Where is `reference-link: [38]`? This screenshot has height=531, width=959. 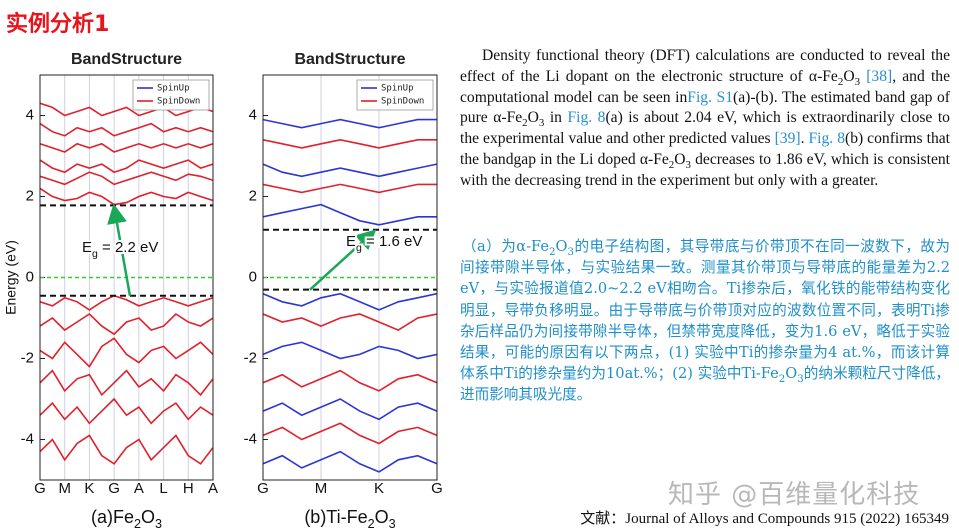
reference-link: [38] is located at coordinates (879, 76).